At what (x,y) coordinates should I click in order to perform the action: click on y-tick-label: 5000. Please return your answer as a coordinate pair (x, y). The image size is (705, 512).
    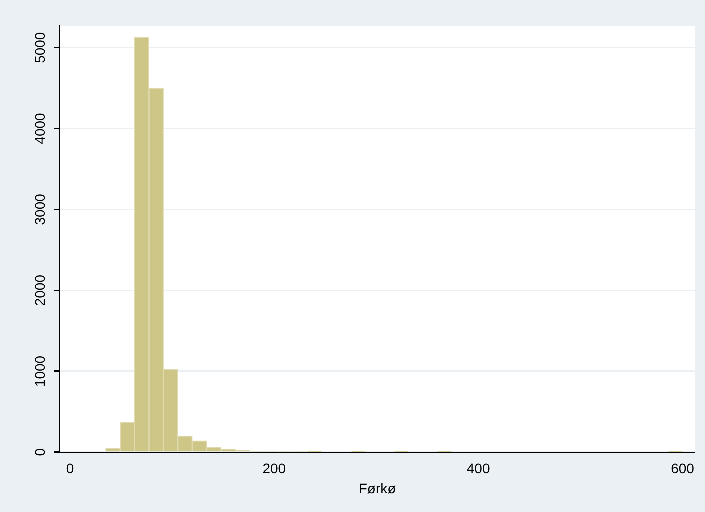
    Looking at the image, I should click on (40, 48).